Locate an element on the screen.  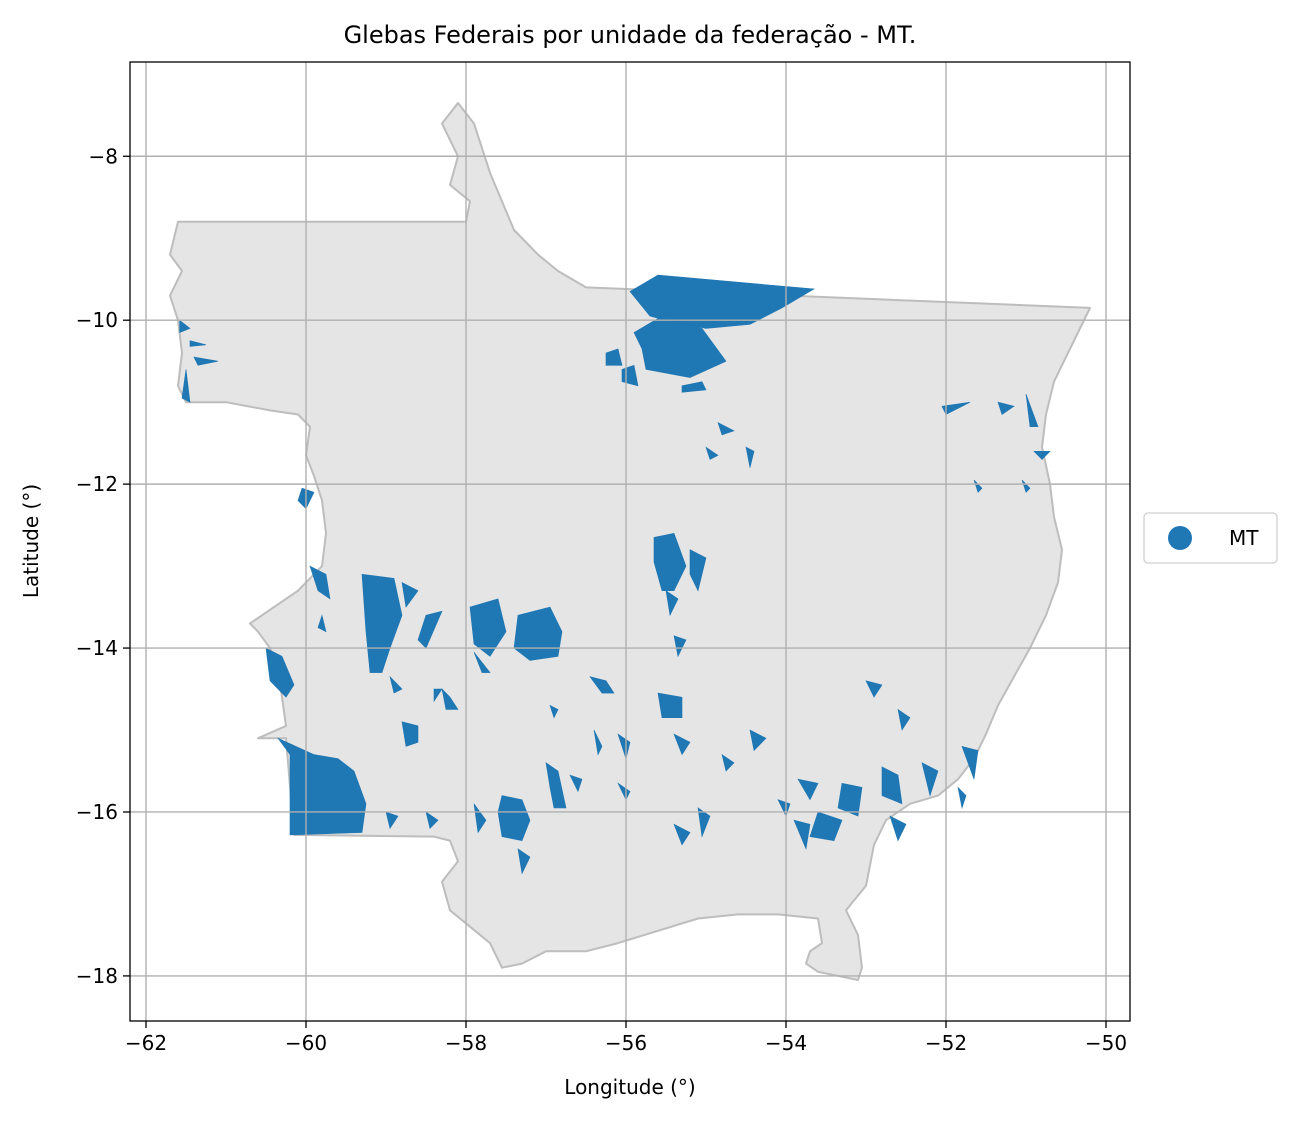
x-axis-title: Longitude (°) is located at coordinates (629, 1087).